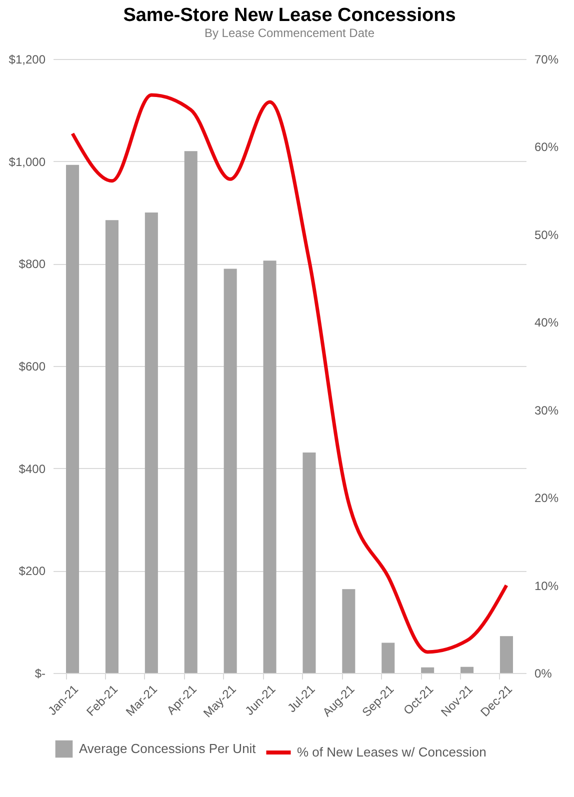 The width and height of the screenshot is (574, 797). What do you see at coordinates (289, 33) in the screenshot?
I see `chart-subtitle: By Lease Commencement Date` at bounding box center [289, 33].